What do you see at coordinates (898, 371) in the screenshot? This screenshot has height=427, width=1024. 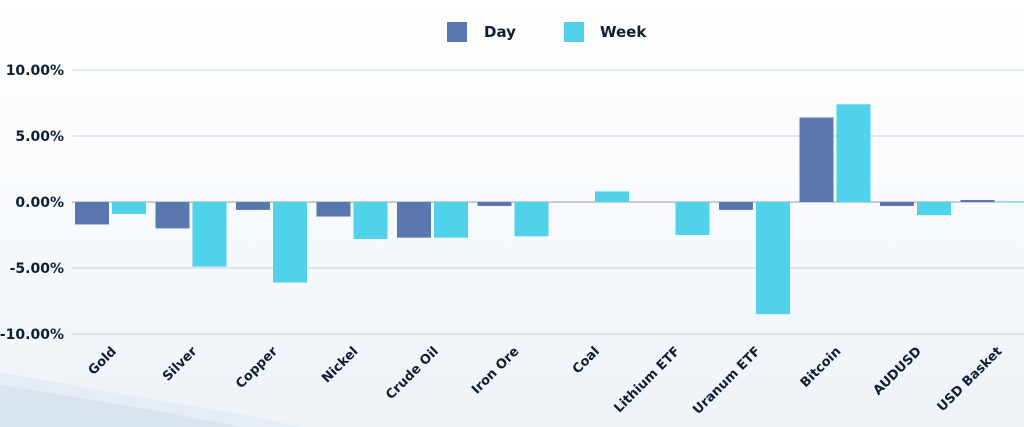 I see `x-tick-label: AUDUSD` at bounding box center [898, 371].